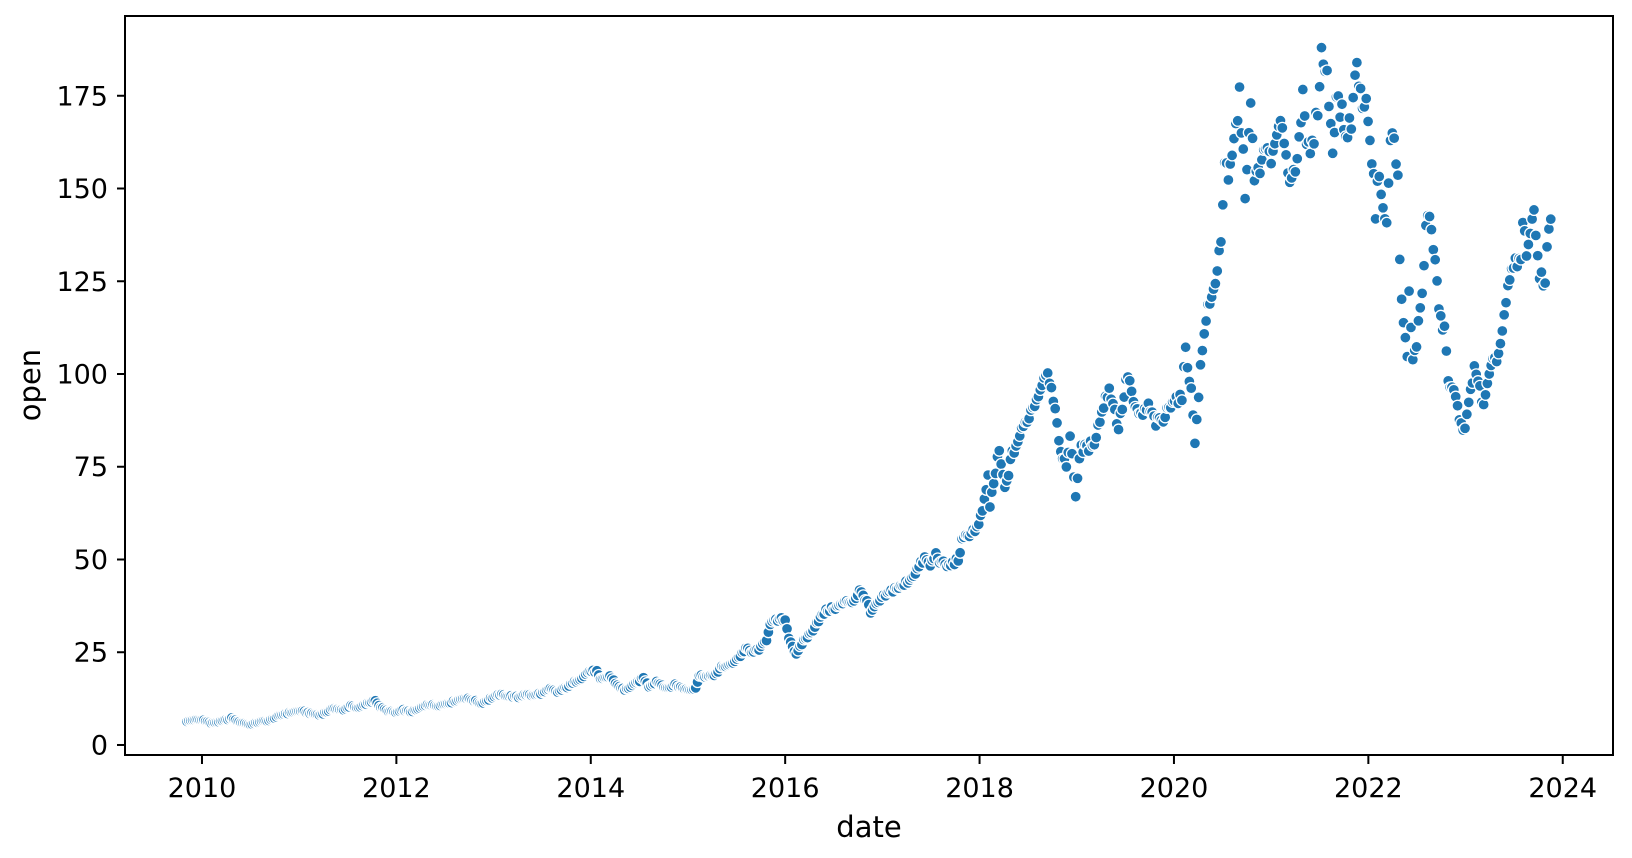 The image size is (1632, 858). Describe the element at coordinates (82, 96) in the screenshot. I see `y-tick-label: 175` at that location.